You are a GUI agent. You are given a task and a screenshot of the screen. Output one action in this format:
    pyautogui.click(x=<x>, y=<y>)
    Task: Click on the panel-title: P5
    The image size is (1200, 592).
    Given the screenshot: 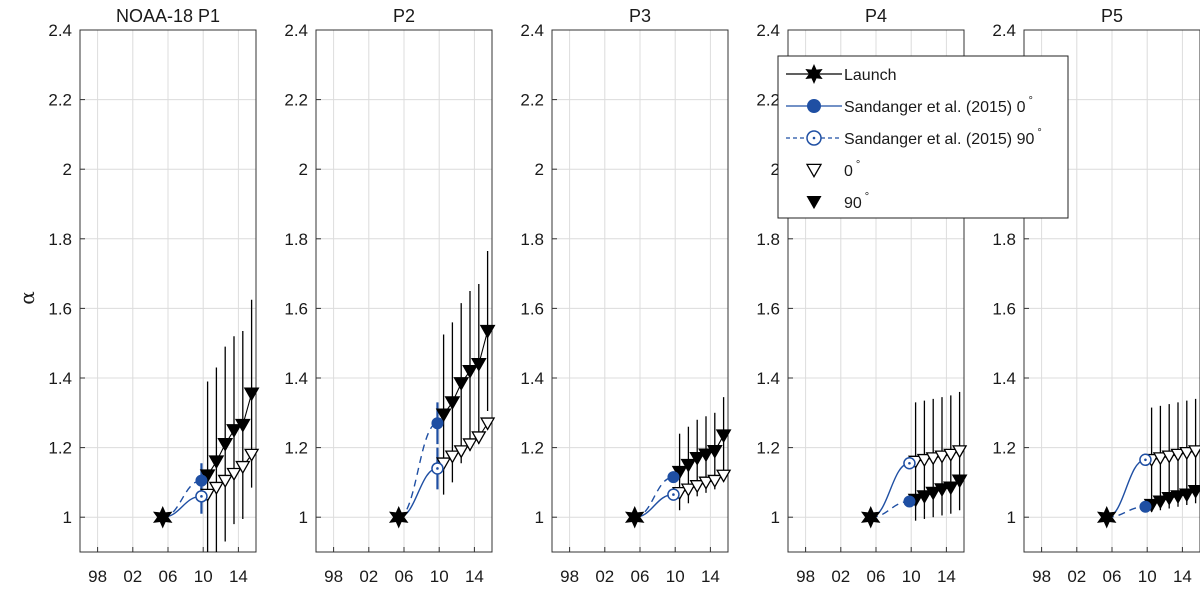 What is the action you would take?
    pyautogui.click(x=1112, y=16)
    